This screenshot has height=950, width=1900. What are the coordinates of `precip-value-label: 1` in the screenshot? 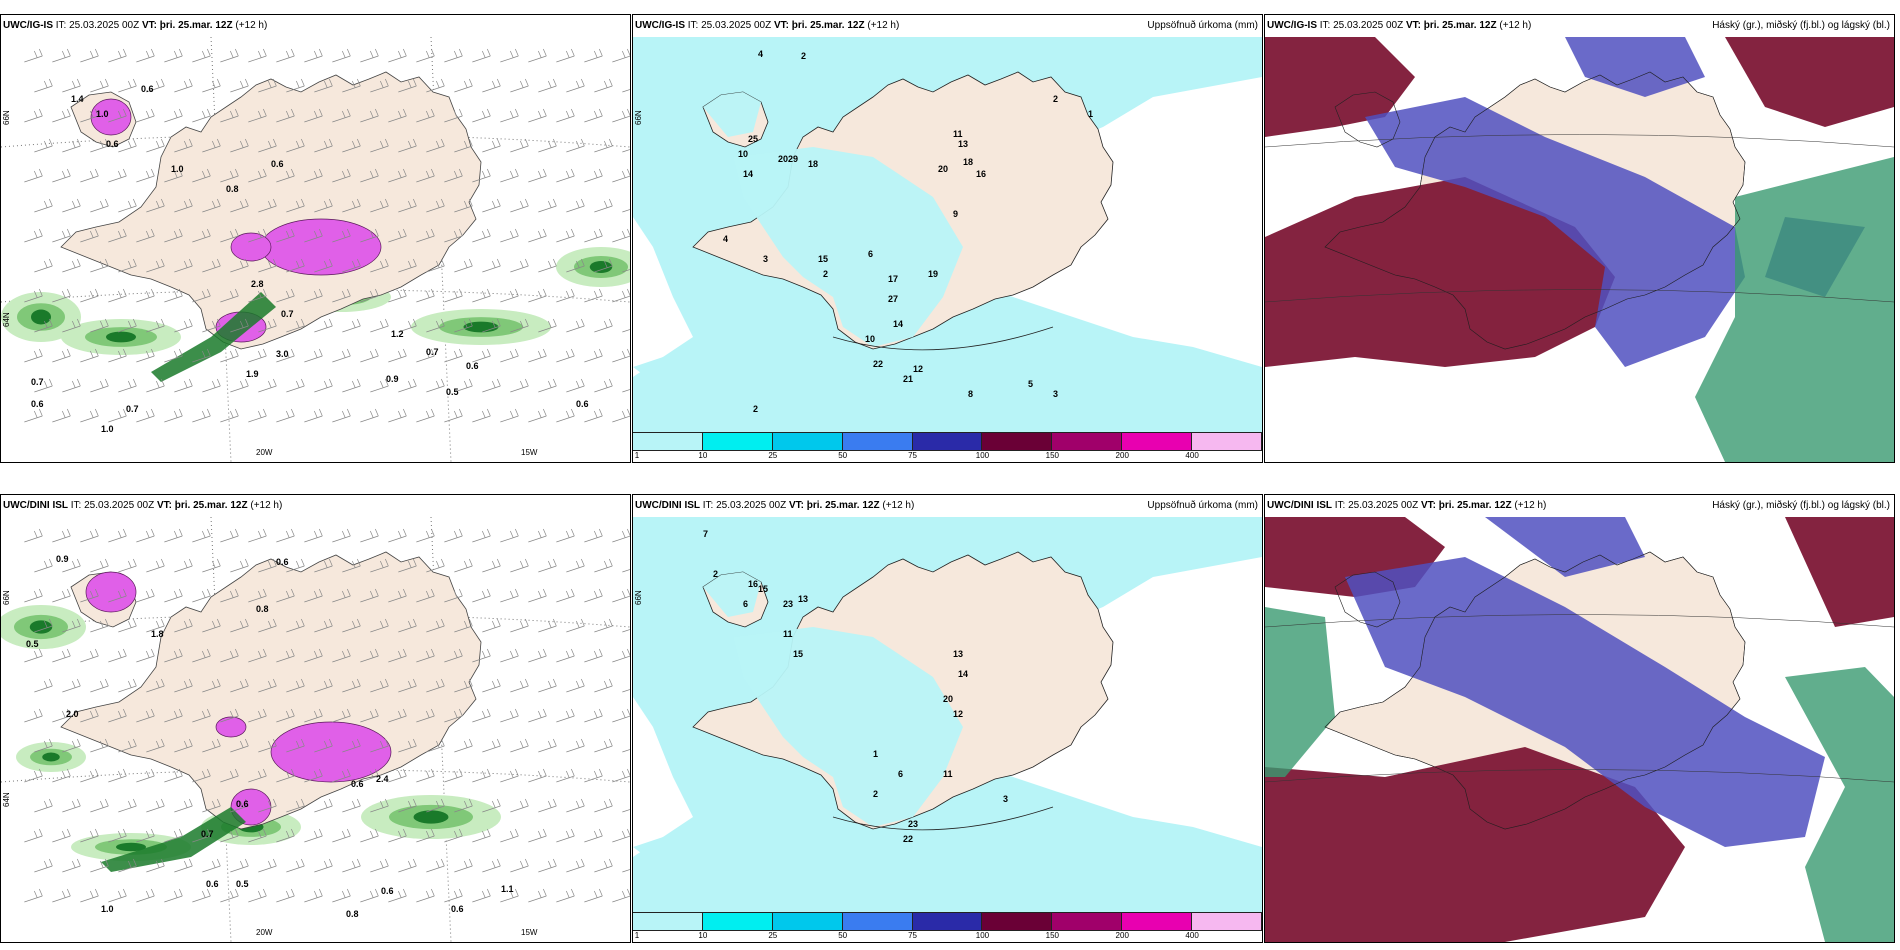 It's located at (1090, 114).